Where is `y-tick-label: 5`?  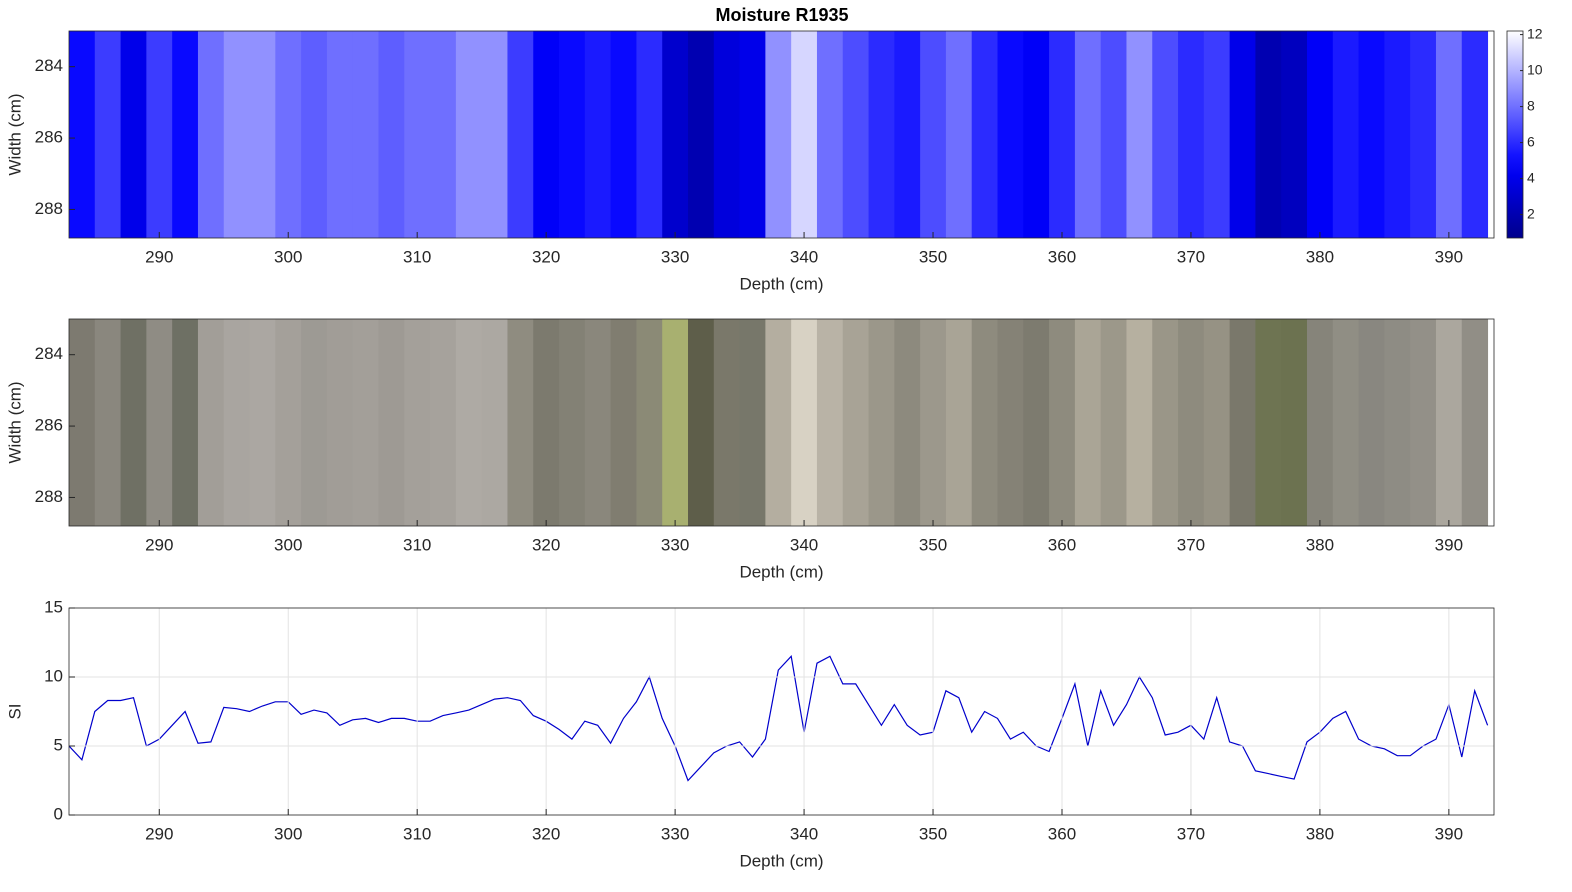
y-tick-label: 5 is located at coordinates (58, 744).